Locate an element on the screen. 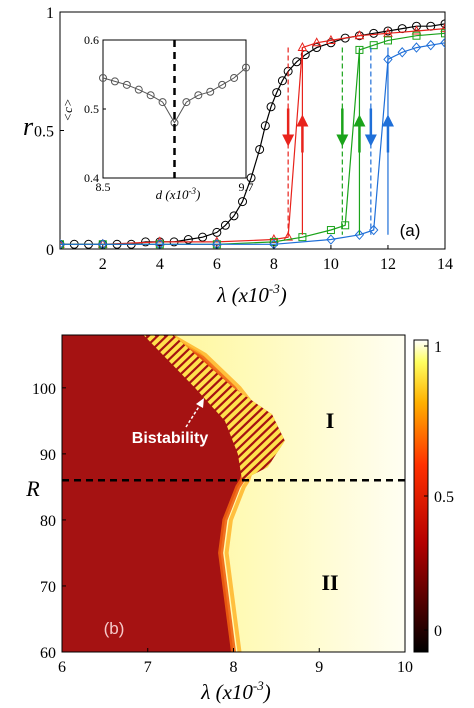 The height and width of the screenshot is (708, 474). y-tick-label: 80 is located at coordinates (48, 521).